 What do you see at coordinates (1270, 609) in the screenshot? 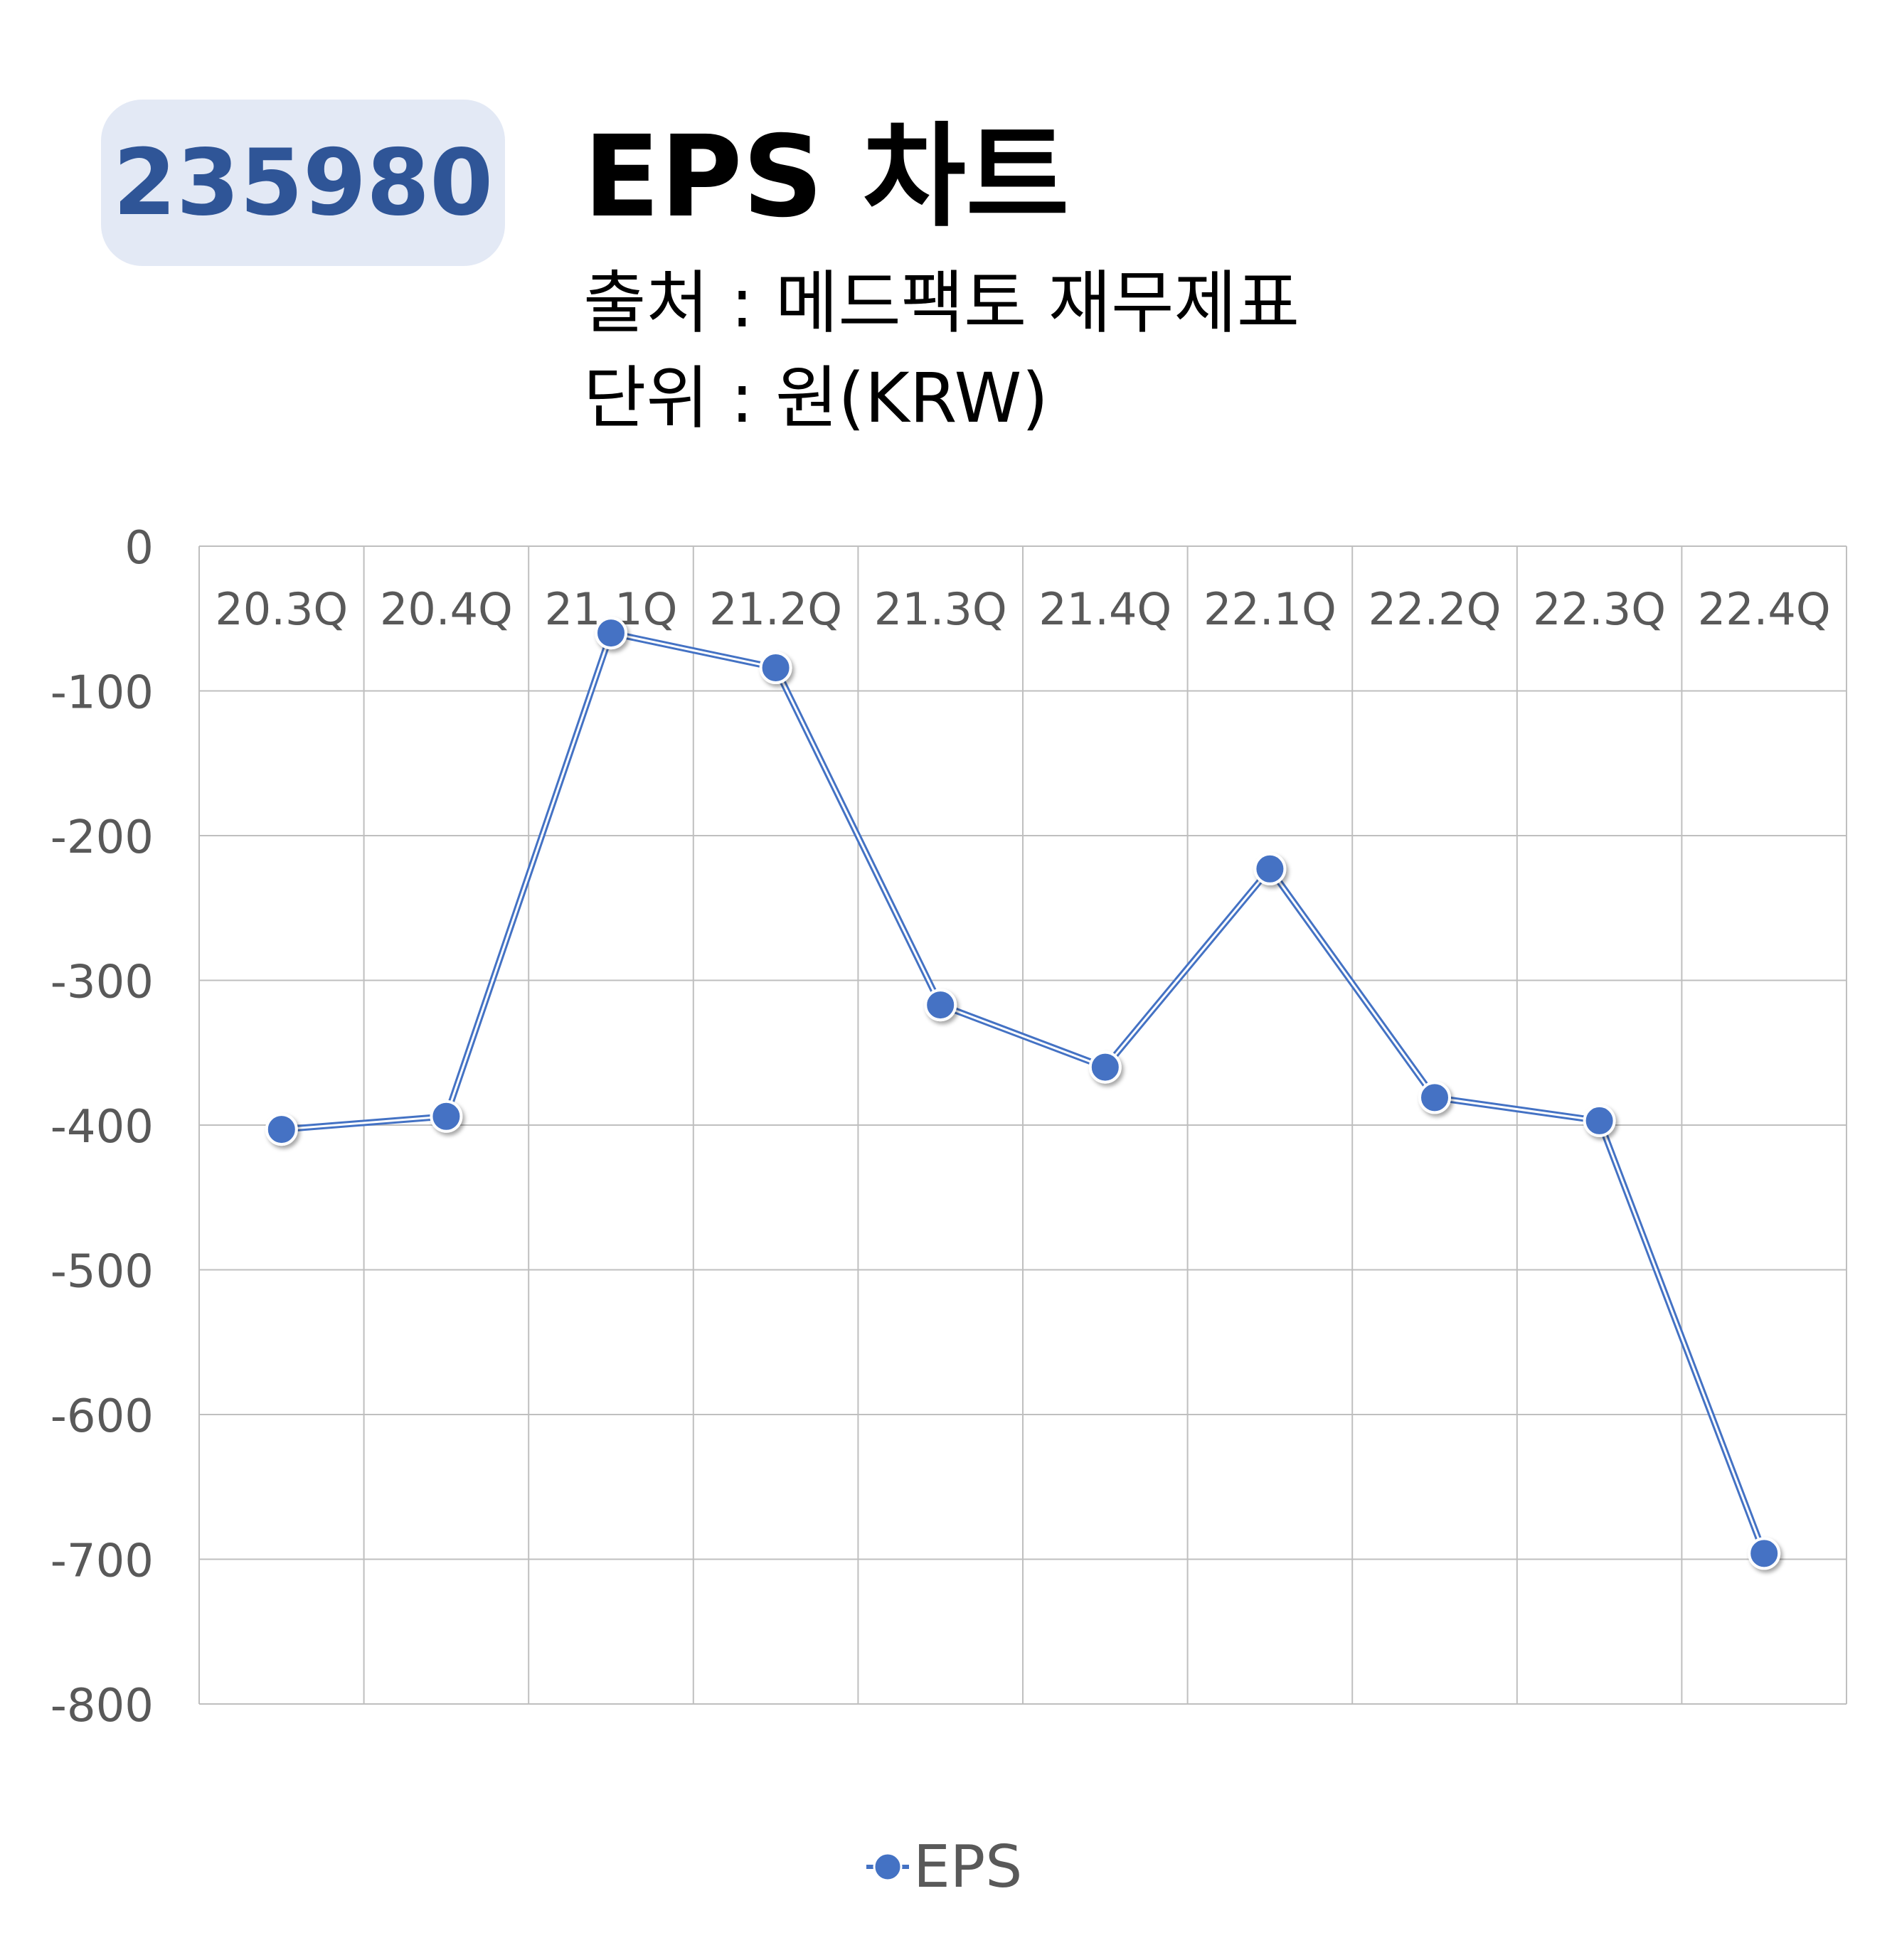
I see `x-tick-label: 22.1Q` at bounding box center [1270, 609].